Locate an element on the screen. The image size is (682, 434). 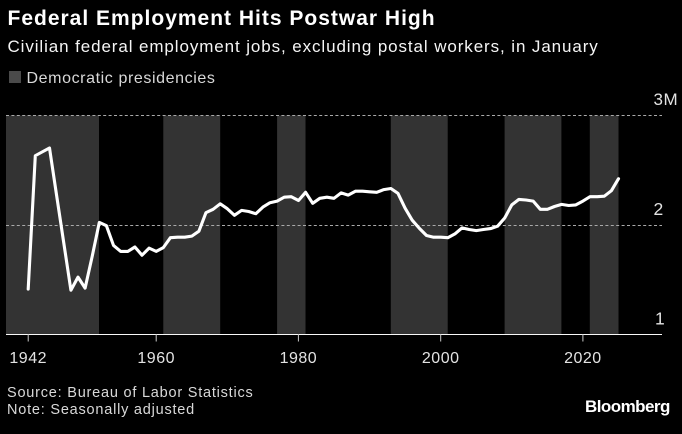
svg-text: 1960 is located at coordinates (156, 358).